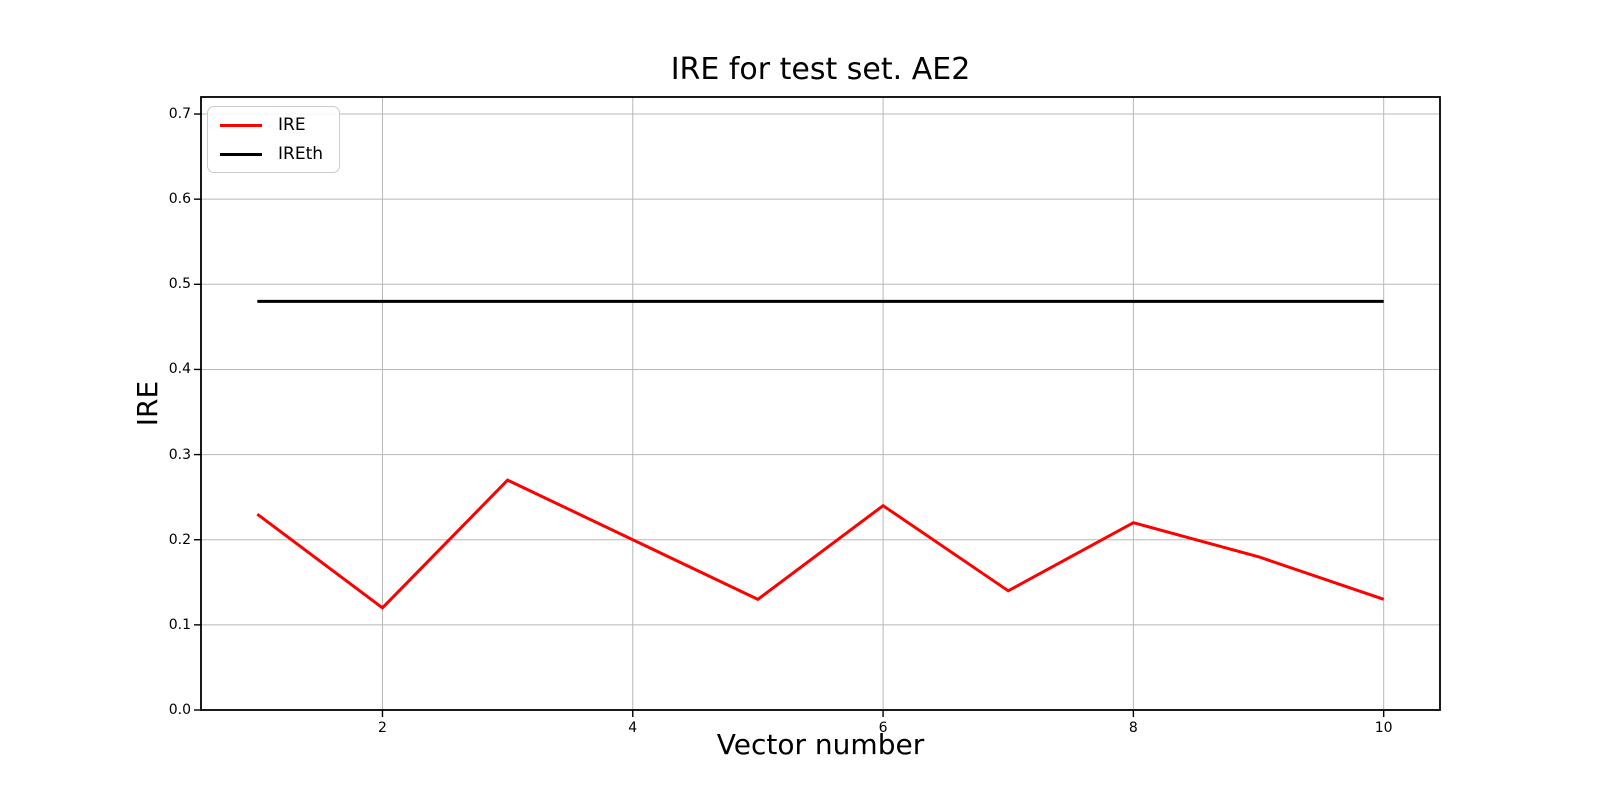 This screenshot has height=800, width=1600. Describe the element at coordinates (179, 284) in the screenshot. I see `y-tick-label: 0.5` at that location.